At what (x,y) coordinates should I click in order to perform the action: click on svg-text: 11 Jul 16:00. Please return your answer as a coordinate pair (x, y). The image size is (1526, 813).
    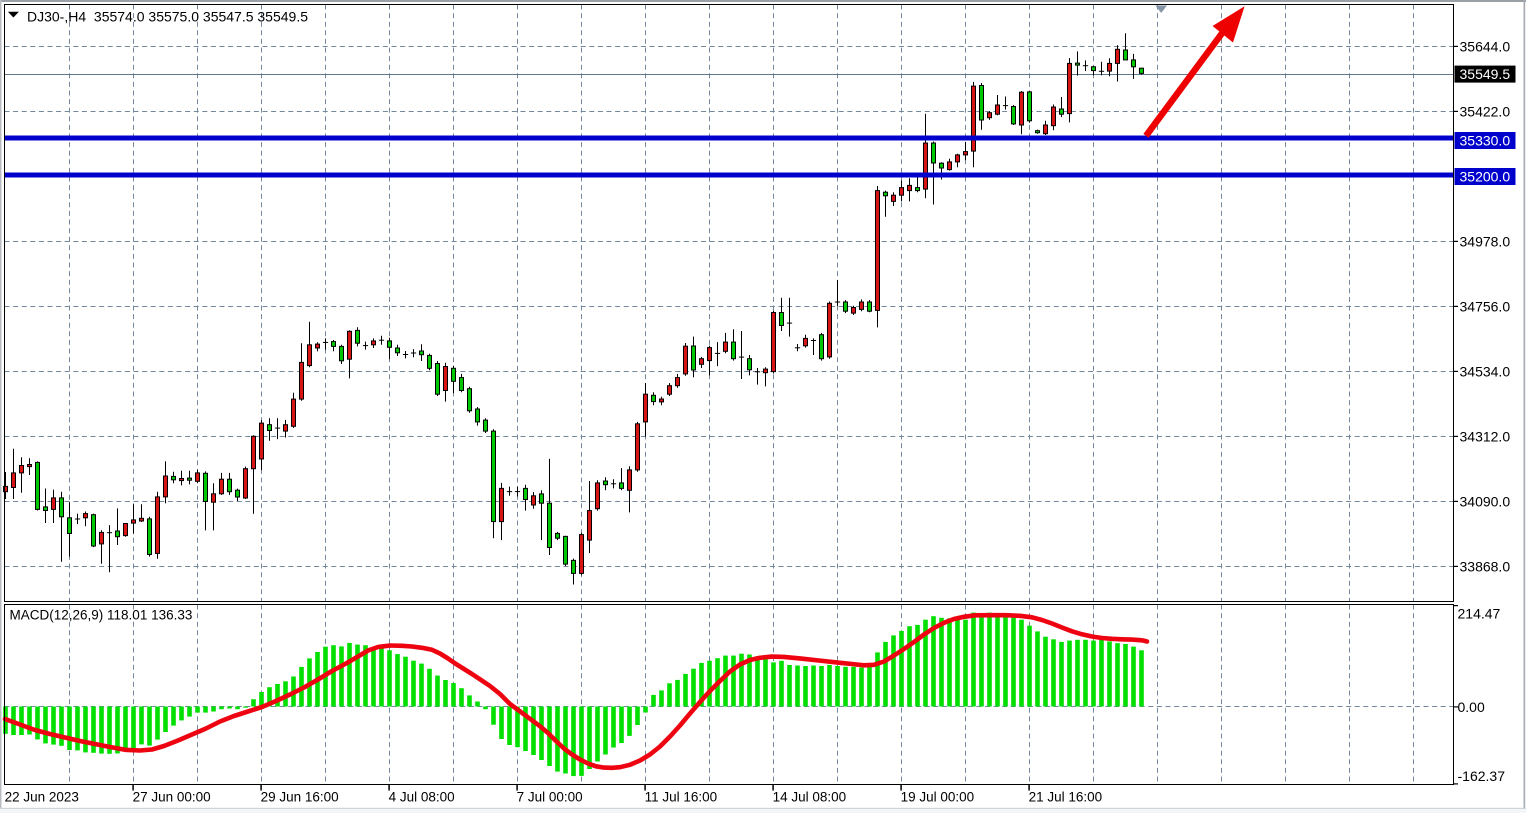
    Looking at the image, I should click on (681, 797).